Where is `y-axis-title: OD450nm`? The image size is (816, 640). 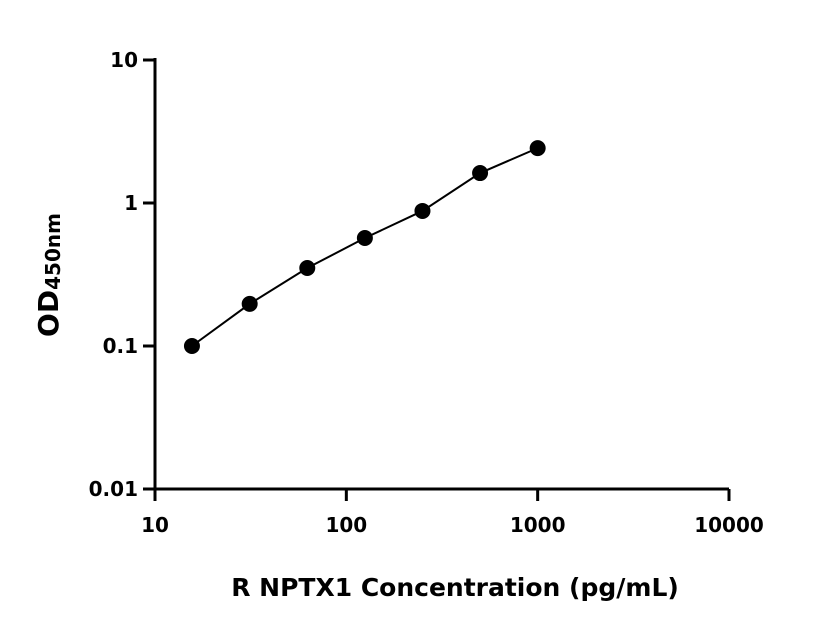
y-axis-title: OD450nm is located at coordinates (48, 275).